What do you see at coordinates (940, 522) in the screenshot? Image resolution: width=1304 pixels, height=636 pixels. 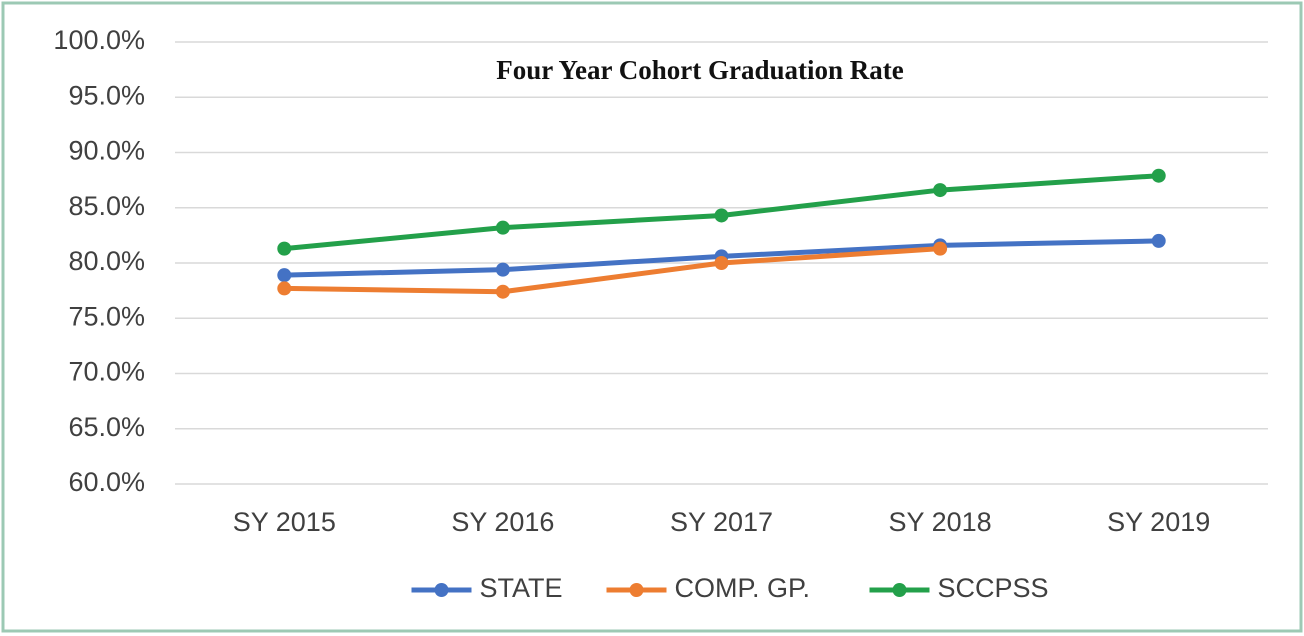 I see `x-tick-label: SY 2018` at bounding box center [940, 522].